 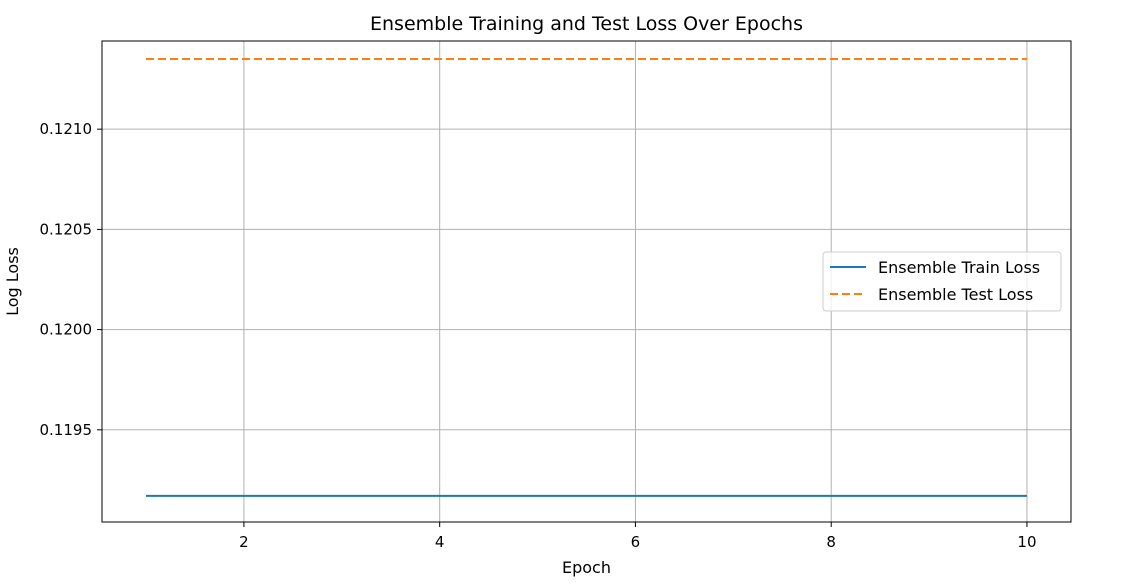 I want to click on legend-label: Ensemble Train Loss, so click(x=959, y=267).